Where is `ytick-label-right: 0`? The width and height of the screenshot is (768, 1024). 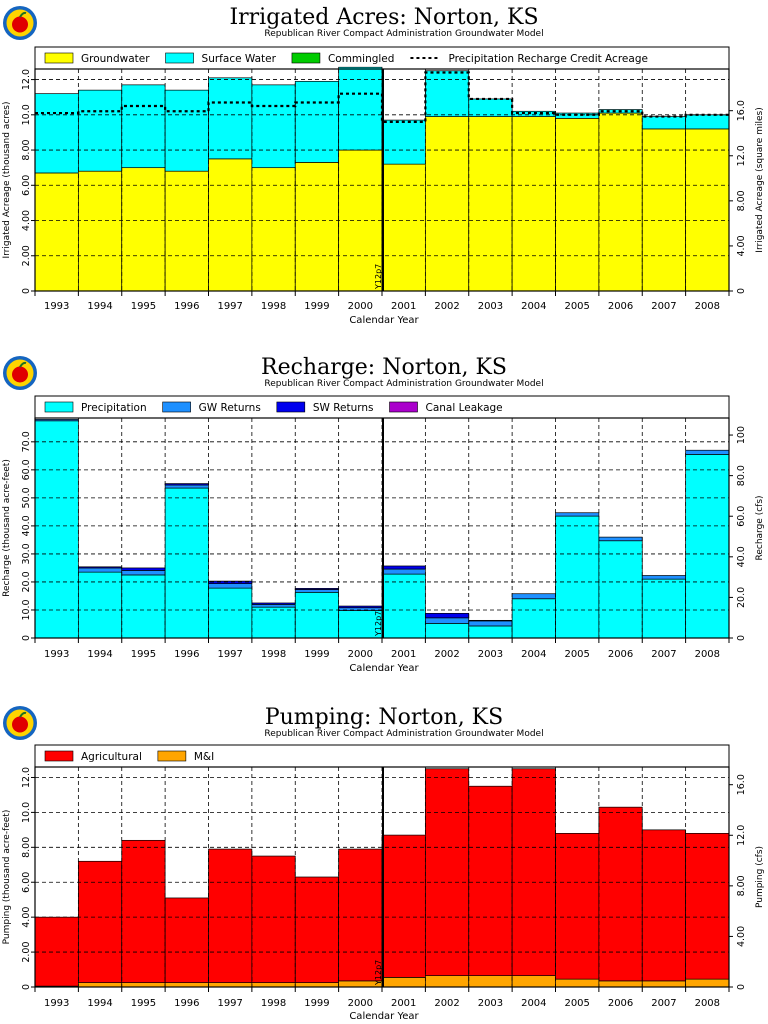 ytick-label-right: 0 is located at coordinates (741, 987).